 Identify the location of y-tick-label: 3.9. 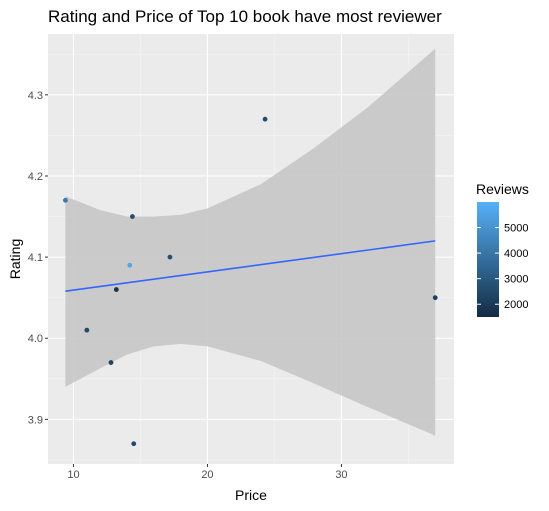
(35, 420).